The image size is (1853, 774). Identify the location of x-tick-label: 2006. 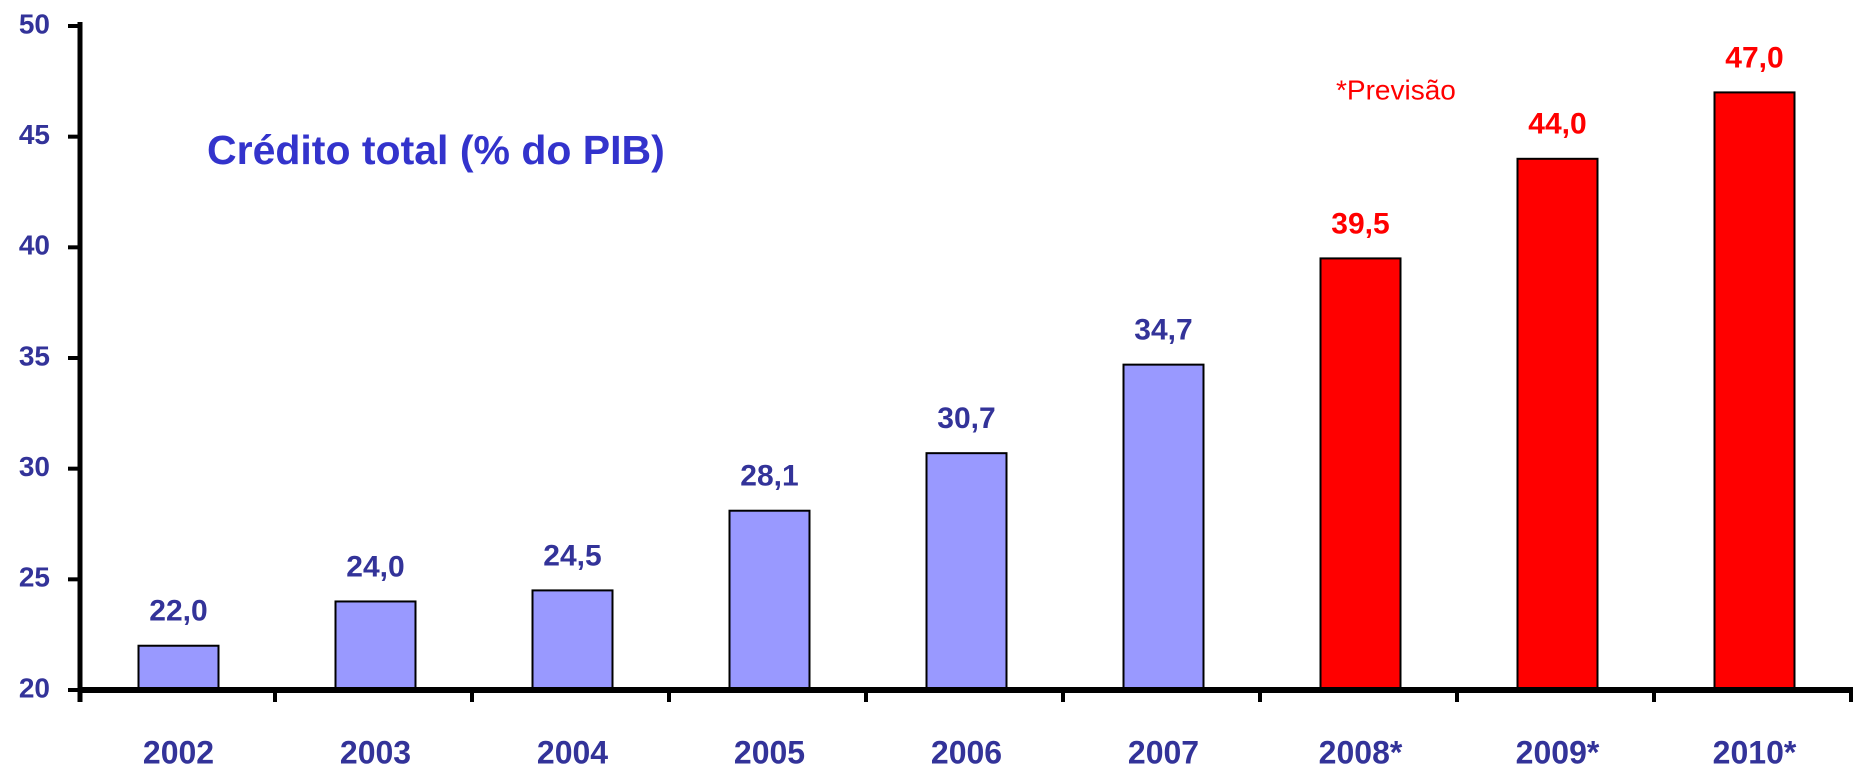
(966, 752).